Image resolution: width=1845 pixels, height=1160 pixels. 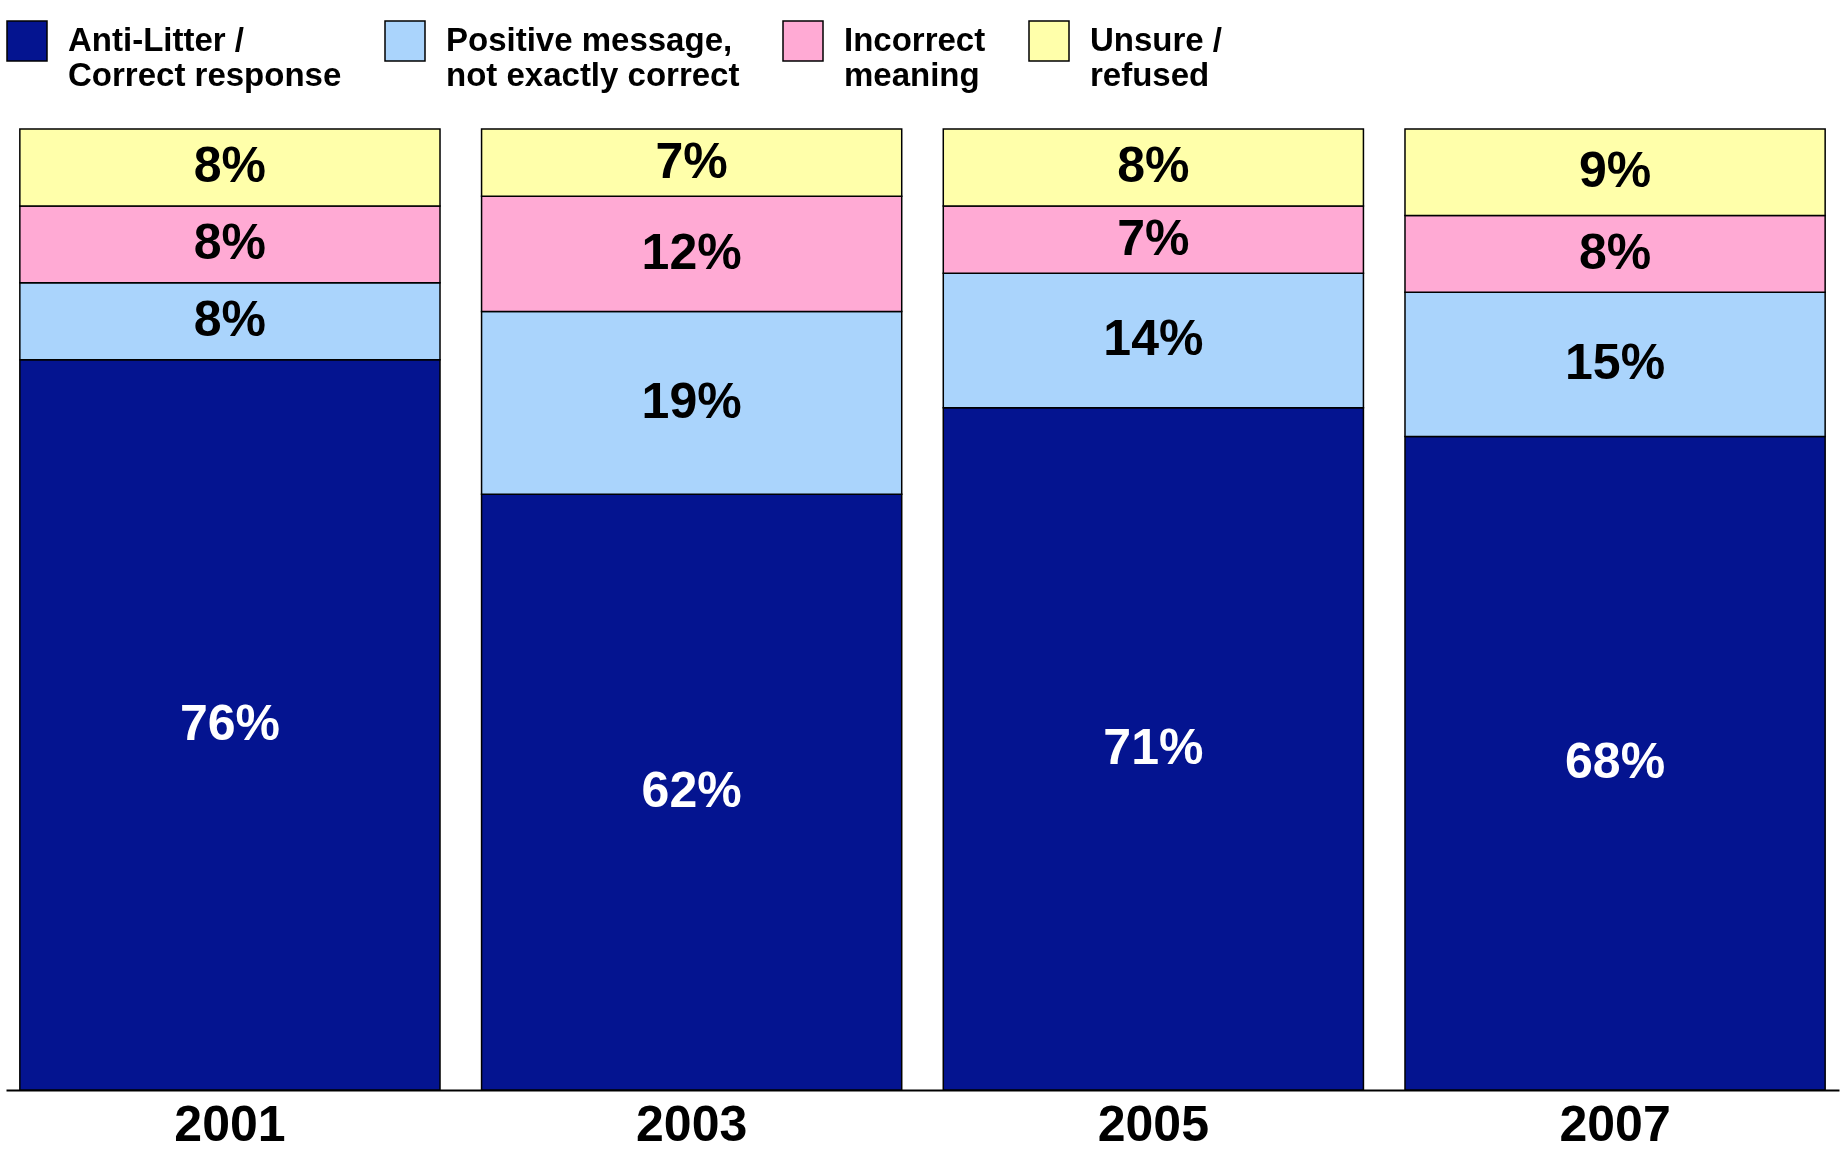 I want to click on legend-label: Incorrect meaning, so click(x=915, y=57).